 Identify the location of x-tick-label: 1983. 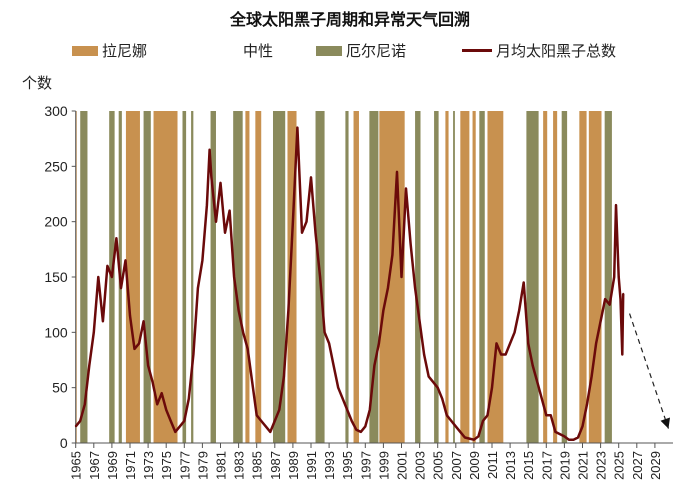
(239, 465).